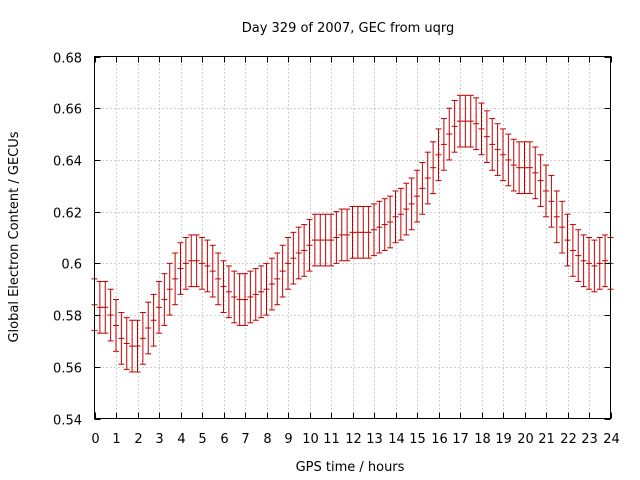  I want to click on x-tick-label: 10, so click(310, 439).